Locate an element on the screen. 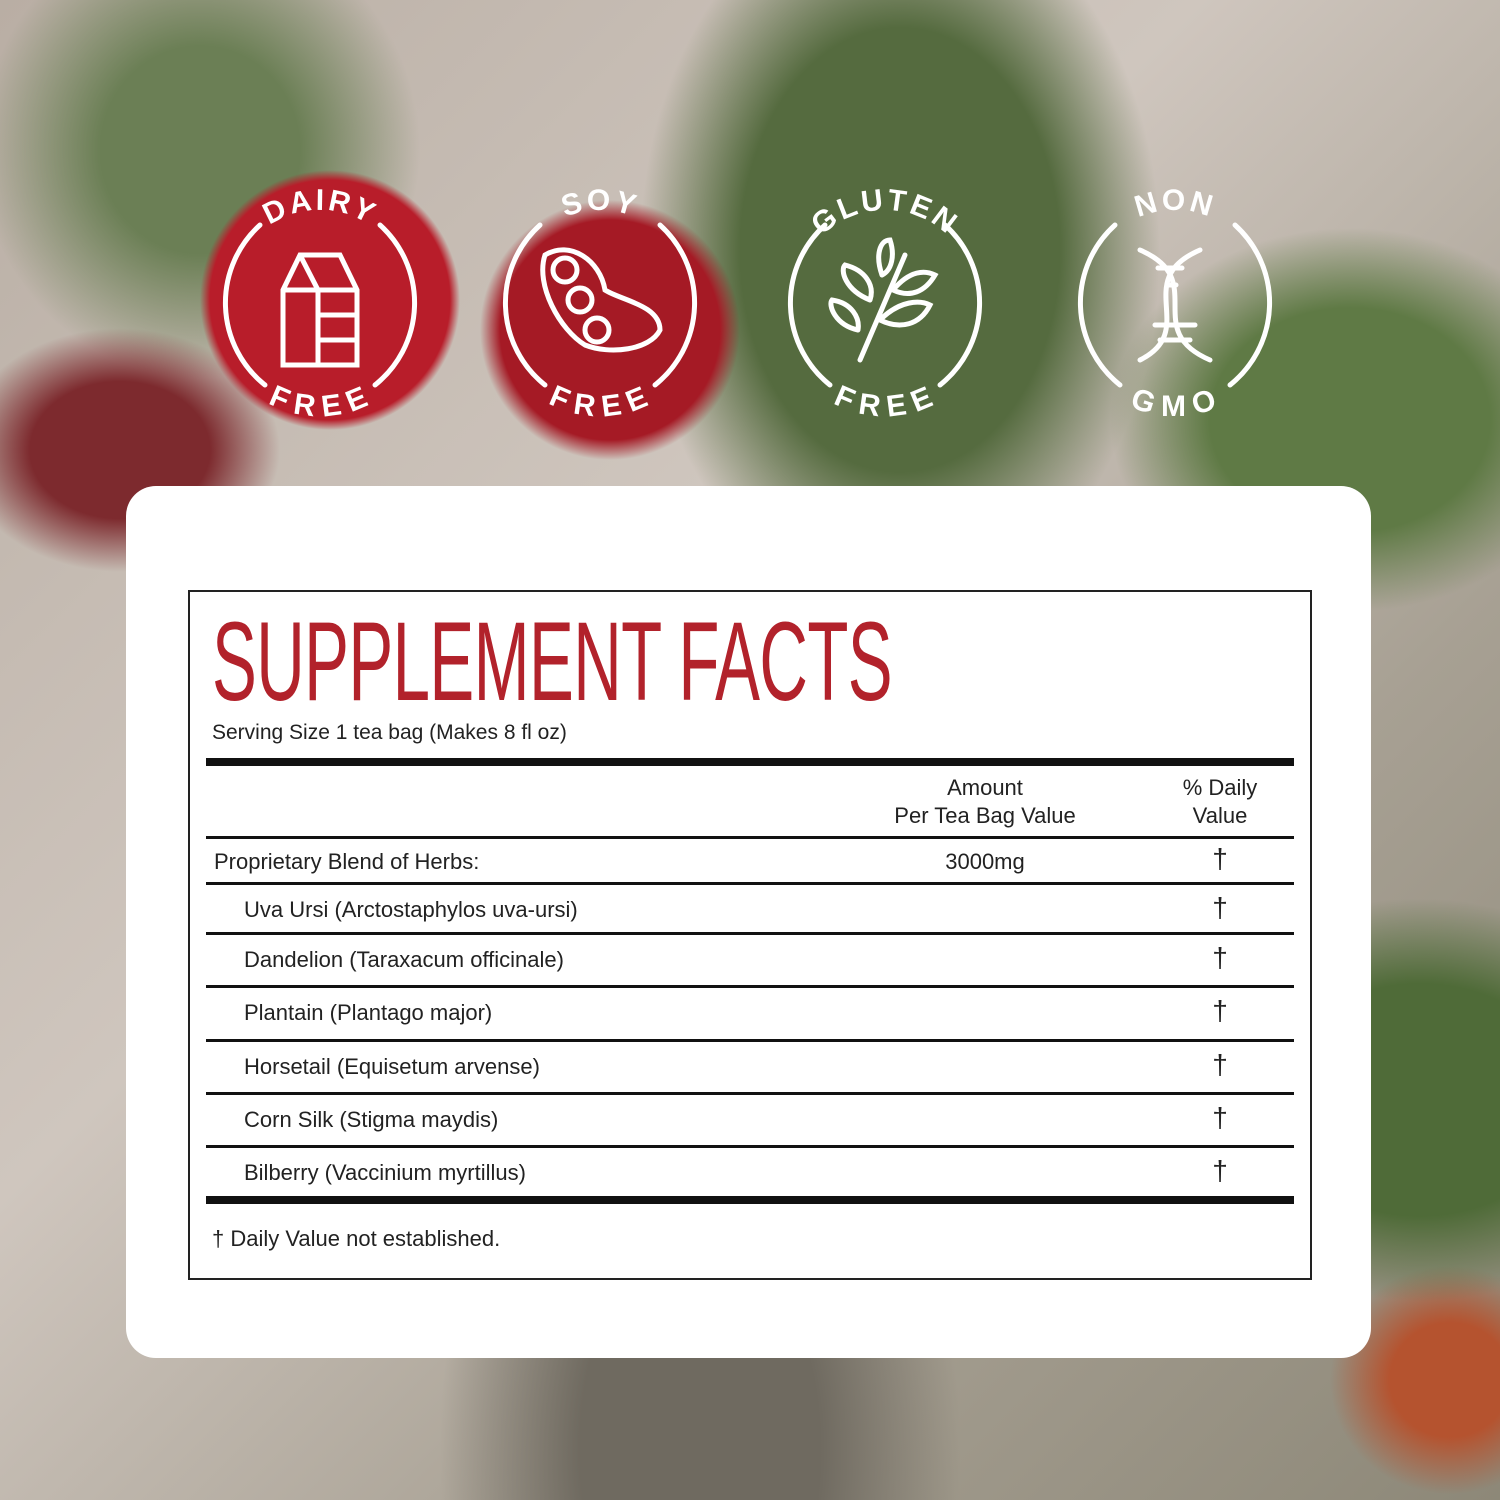  header-dv-2: Value is located at coordinates (1220, 815).